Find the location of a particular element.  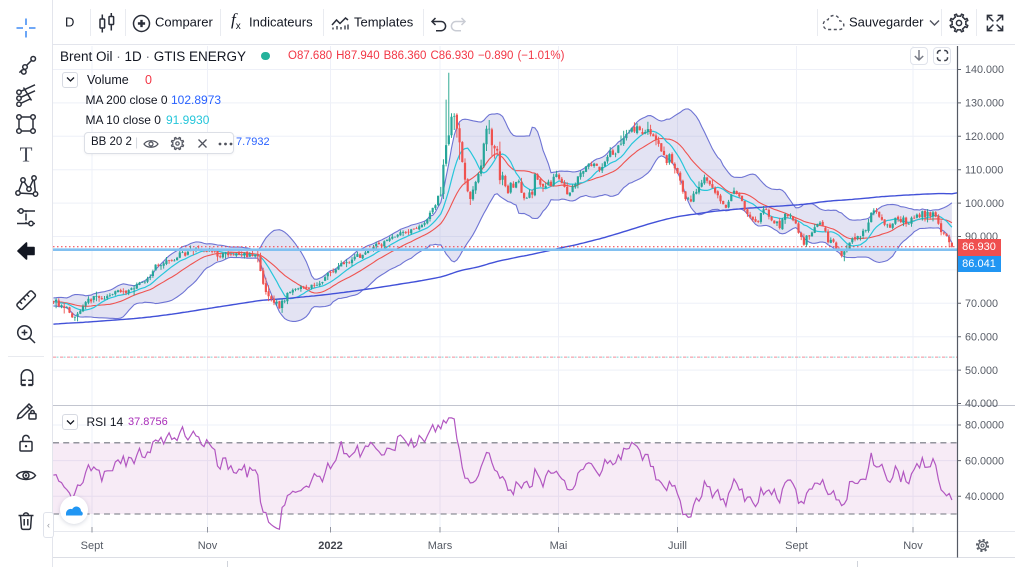

svg-text: Mars is located at coordinates (440, 546).